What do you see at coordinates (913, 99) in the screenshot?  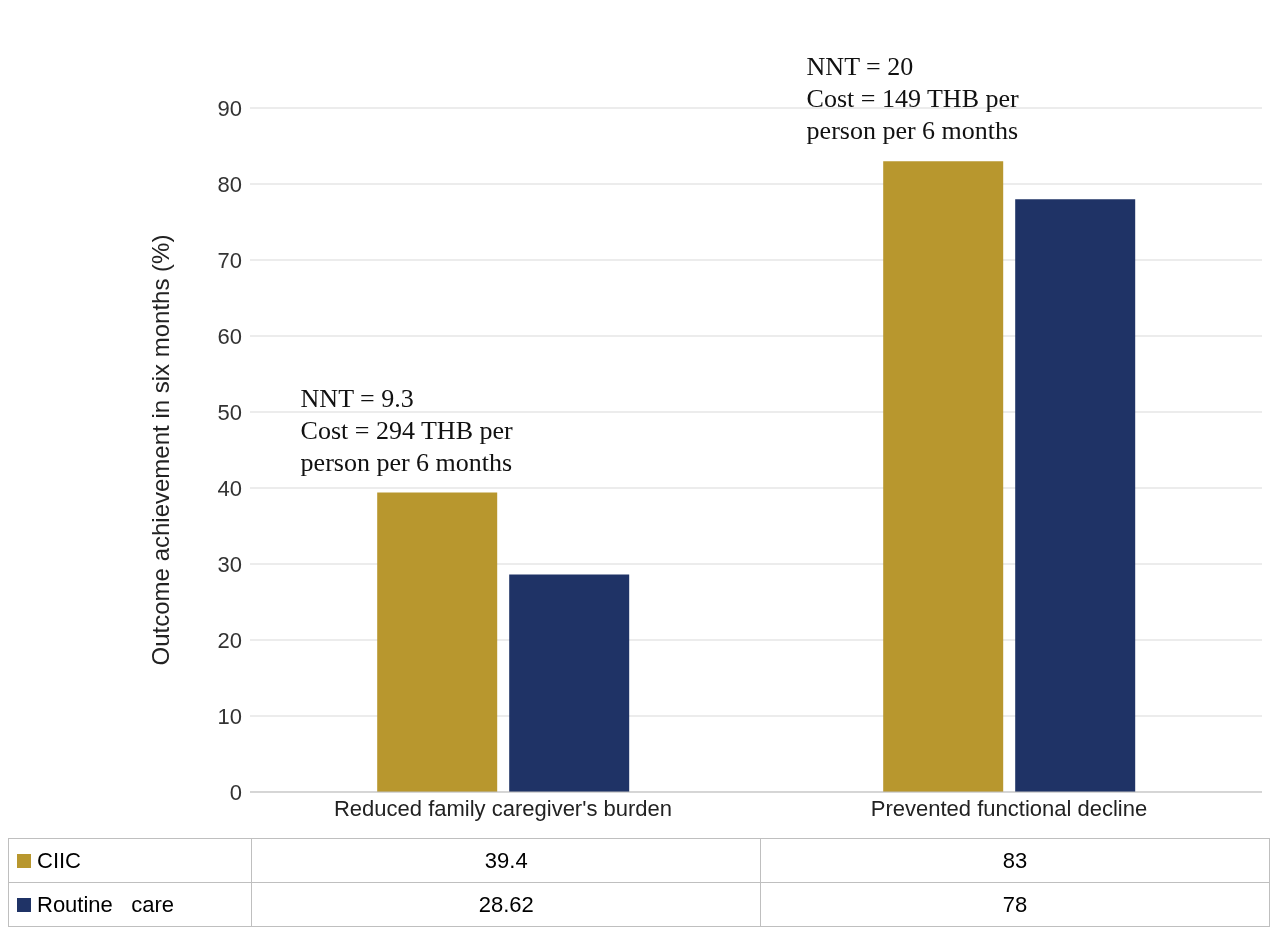 I see `annotation: NNT = 20 Cost = 149 THB per person per 6 months` at bounding box center [913, 99].